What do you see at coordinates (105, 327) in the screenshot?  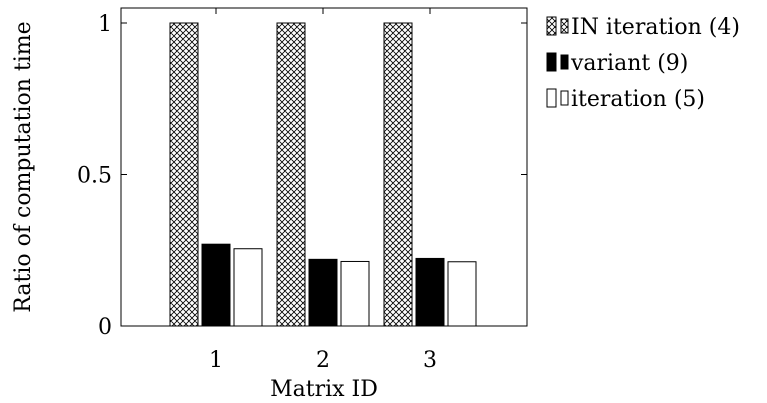 I see `y-tick-label: 0` at bounding box center [105, 327].